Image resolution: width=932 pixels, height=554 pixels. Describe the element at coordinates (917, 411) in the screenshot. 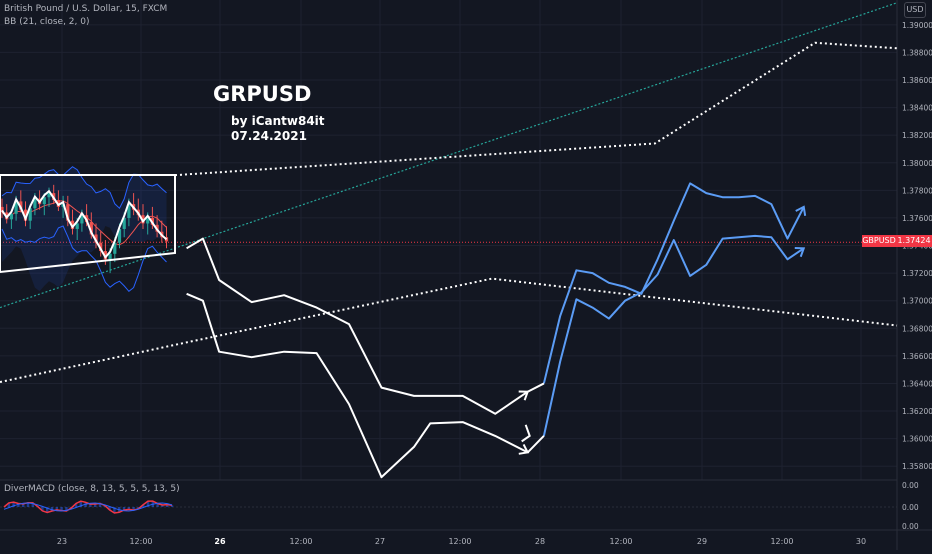

I see `y-tick-label: 1.36200` at that location.